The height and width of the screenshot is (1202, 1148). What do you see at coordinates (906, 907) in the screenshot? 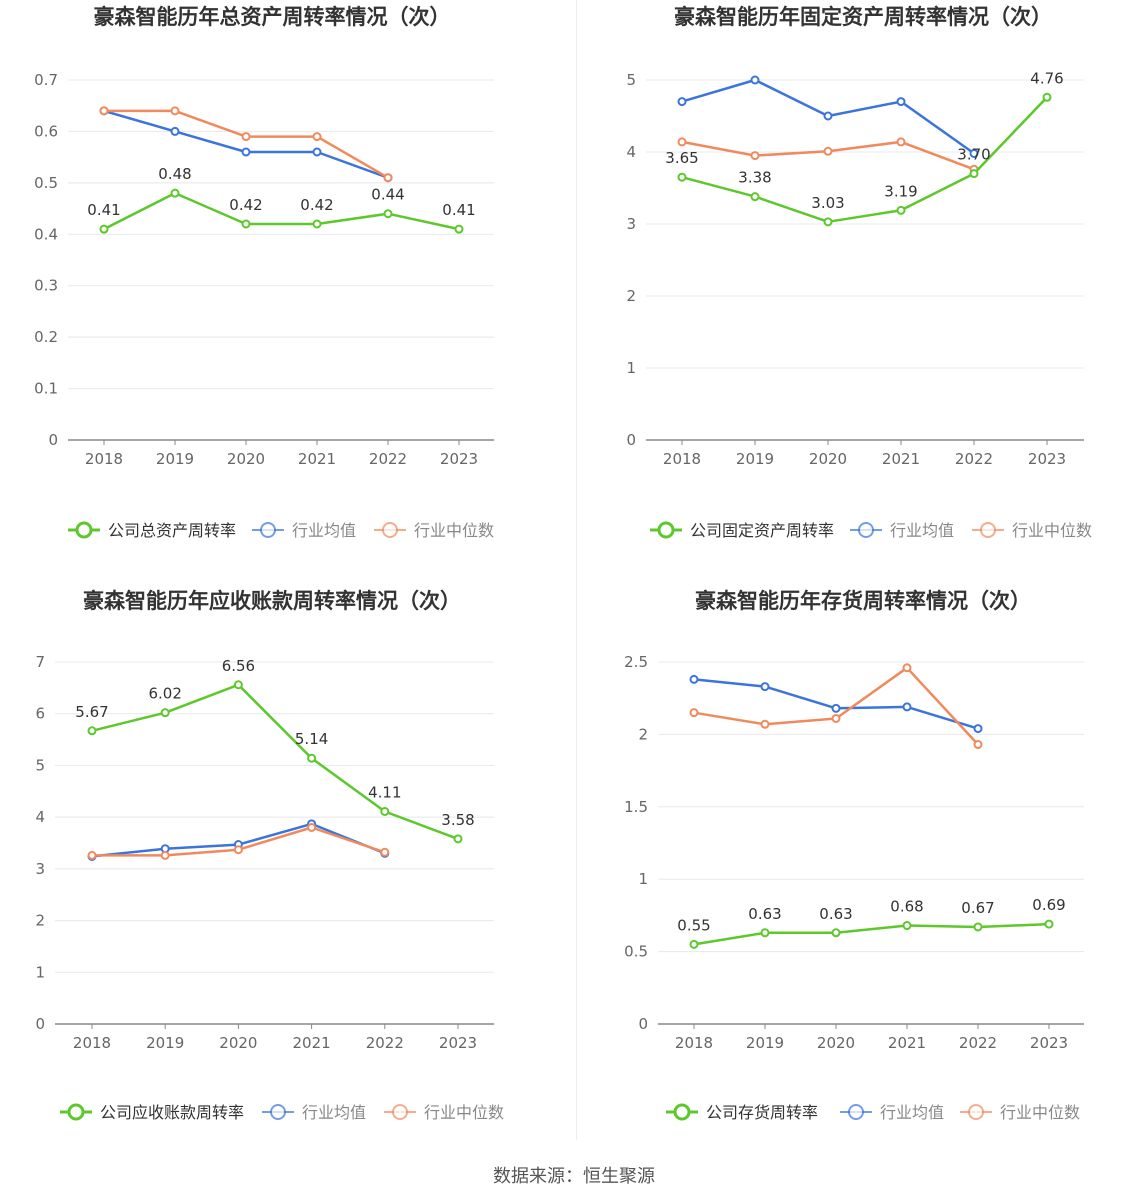
I see `data-label: 0.68` at bounding box center [906, 907].